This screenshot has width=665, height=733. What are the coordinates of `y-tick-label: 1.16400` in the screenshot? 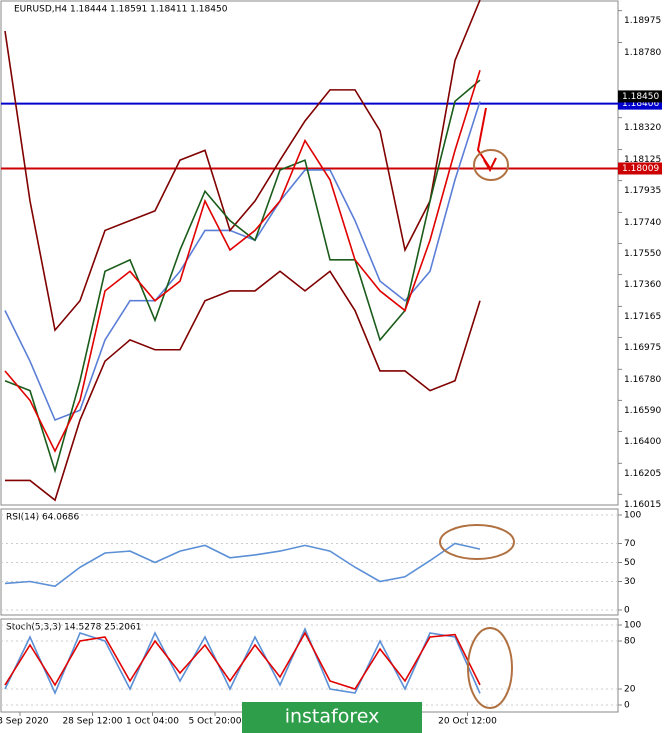 It's located at (642, 442).